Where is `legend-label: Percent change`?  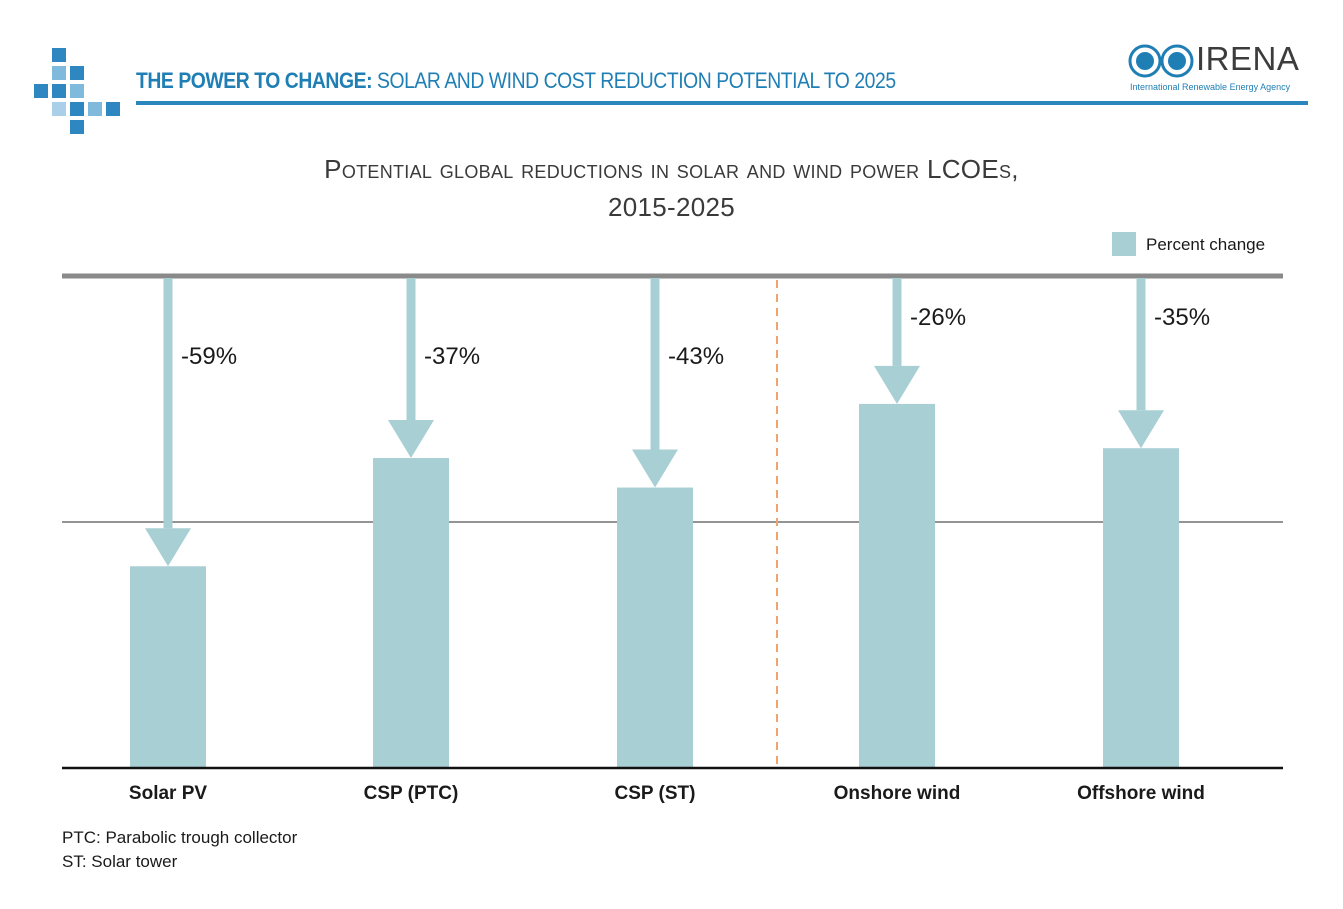
legend-label: Percent change is located at coordinates (1206, 244).